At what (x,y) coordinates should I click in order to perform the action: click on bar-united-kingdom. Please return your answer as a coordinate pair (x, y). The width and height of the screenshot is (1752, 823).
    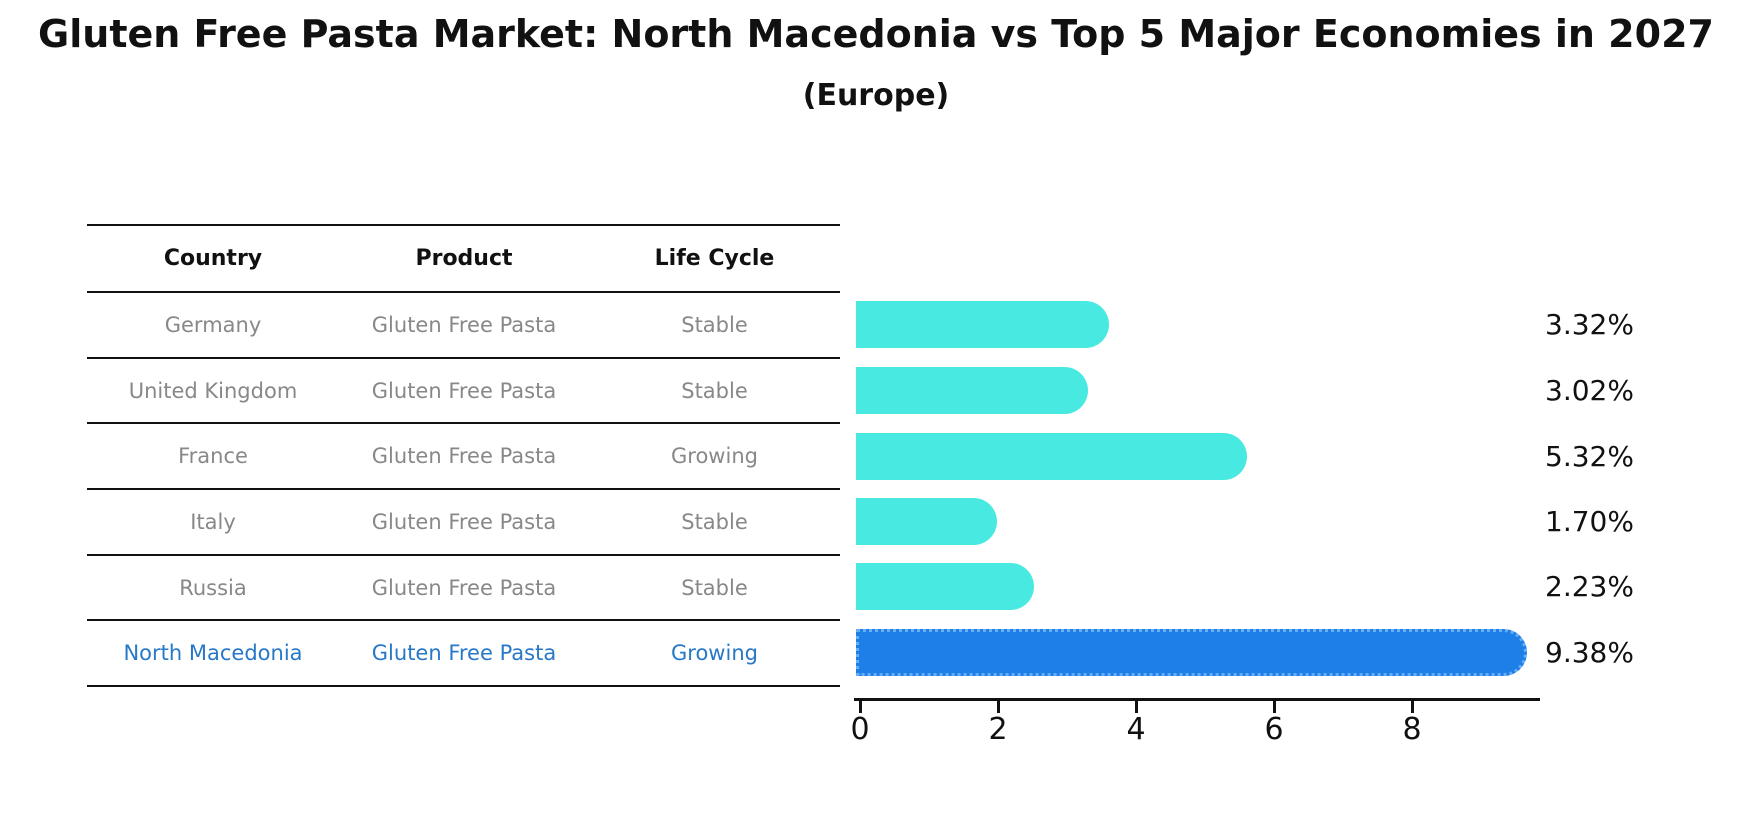
    Looking at the image, I should click on (972, 390).